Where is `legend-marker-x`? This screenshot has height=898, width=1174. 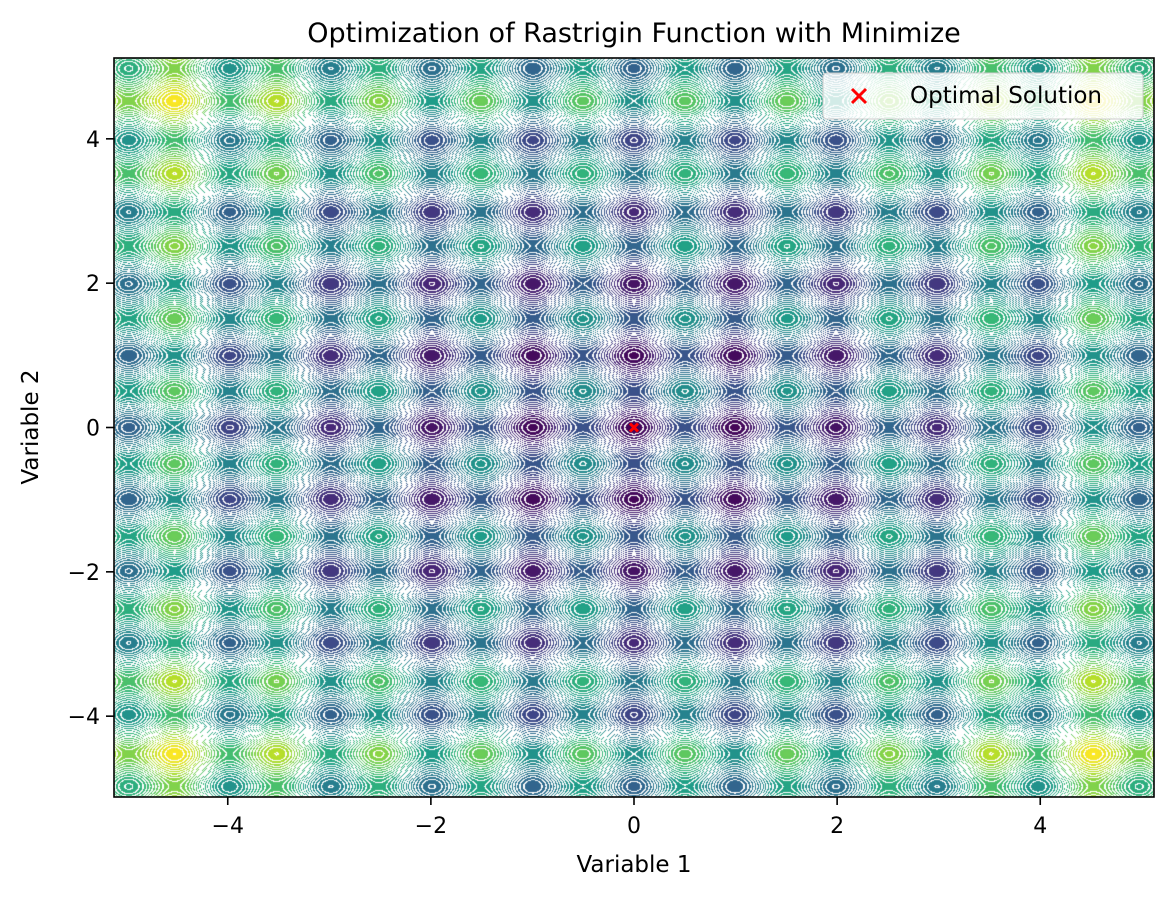
legend-marker-x is located at coordinates (859, 96).